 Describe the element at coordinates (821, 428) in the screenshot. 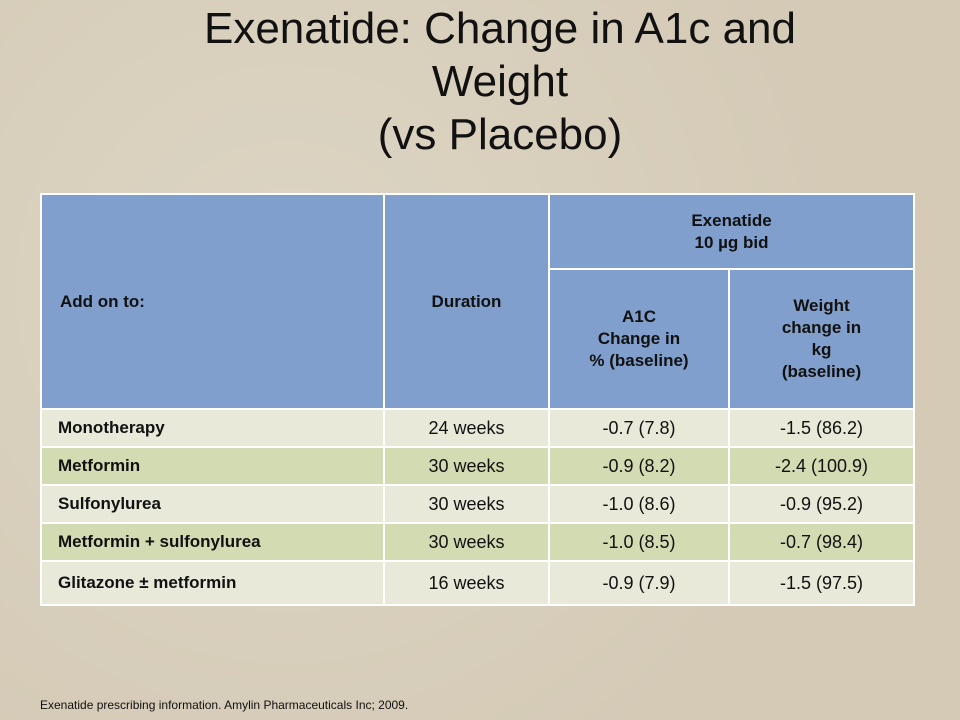

I see `table-cell: -1.5 (86.2)` at that location.